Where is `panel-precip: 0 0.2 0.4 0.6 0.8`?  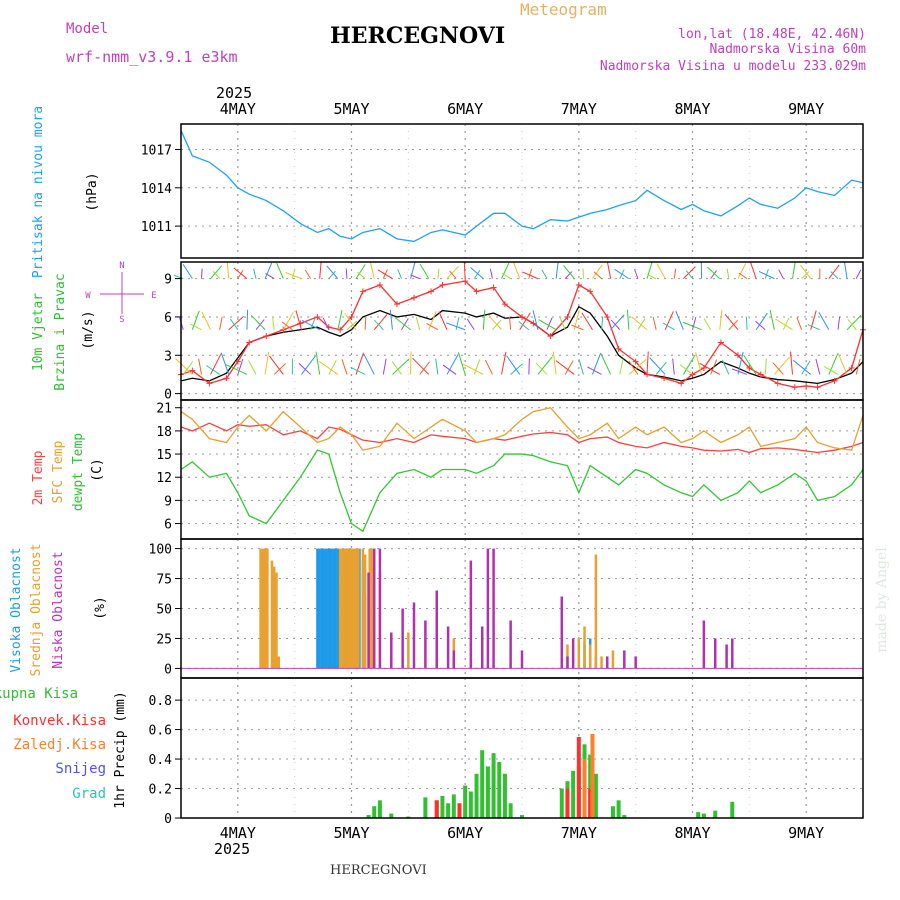 panel-precip: 0 0.2 0.4 0.6 0.8 is located at coordinates (506, 752).